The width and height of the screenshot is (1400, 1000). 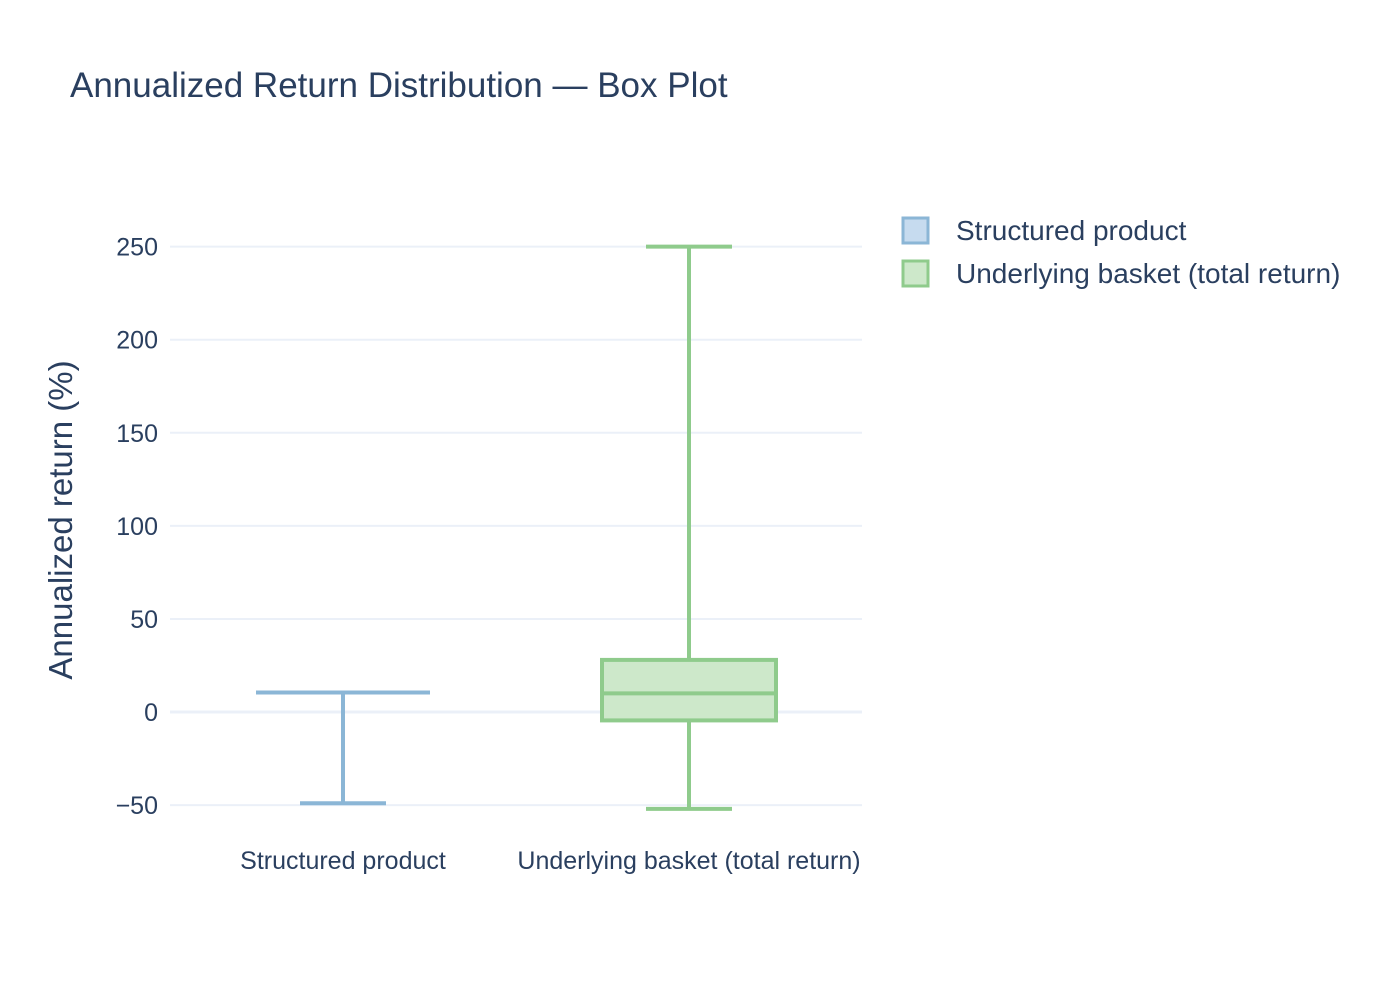 What do you see at coordinates (137, 806) in the screenshot?
I see `y-tick-label: −50` at bounding box center [137, 806].